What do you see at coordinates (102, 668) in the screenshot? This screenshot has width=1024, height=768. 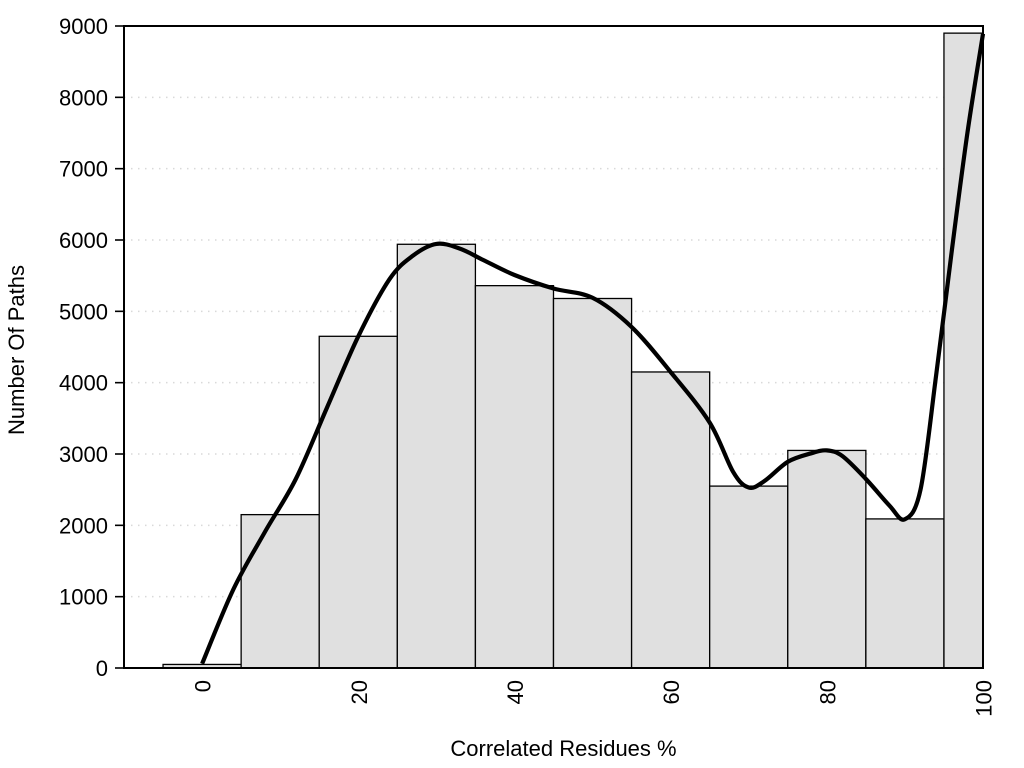 I see `y-tick-label-0: 0` at bounding box center [102, 668].